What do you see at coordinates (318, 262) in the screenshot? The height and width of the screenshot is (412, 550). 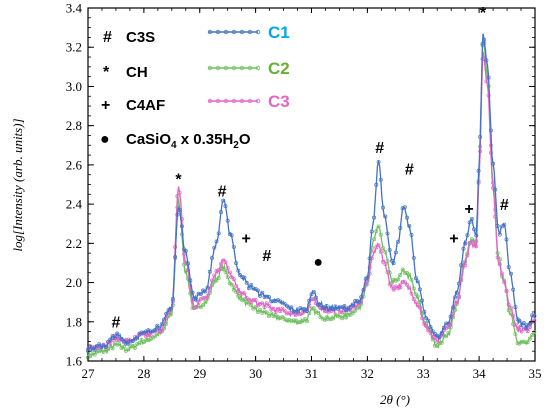 I see `peak-annotation: ●` at bounding box center [318, 262].